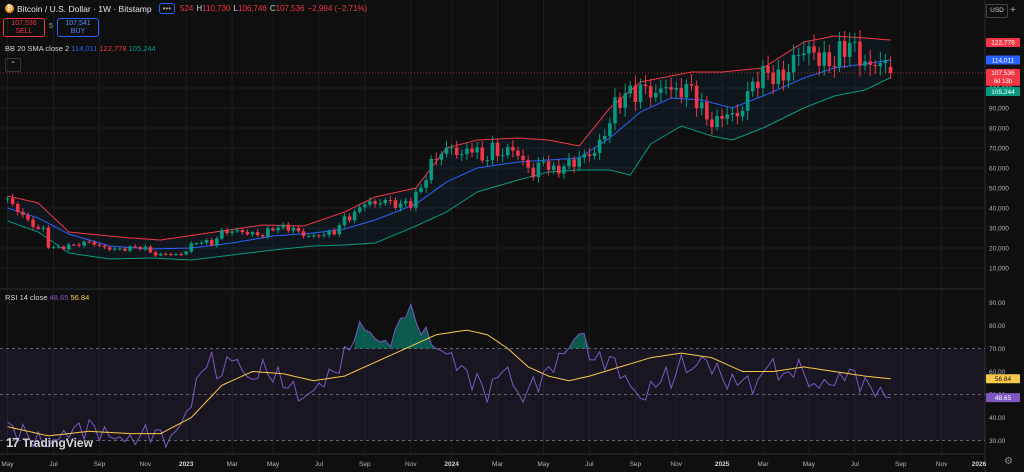 The image size is (1024, 472). I want to click on sell-price: 107,536, so click(24, 23).